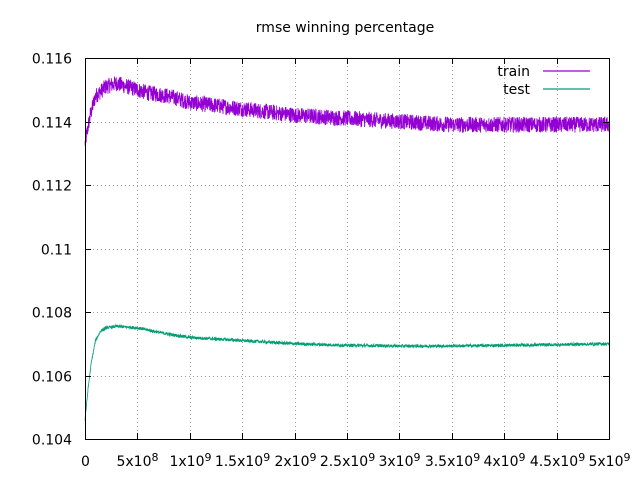  I want to click on x-tick-label: 3.5x10⁹, so click(452, 460).